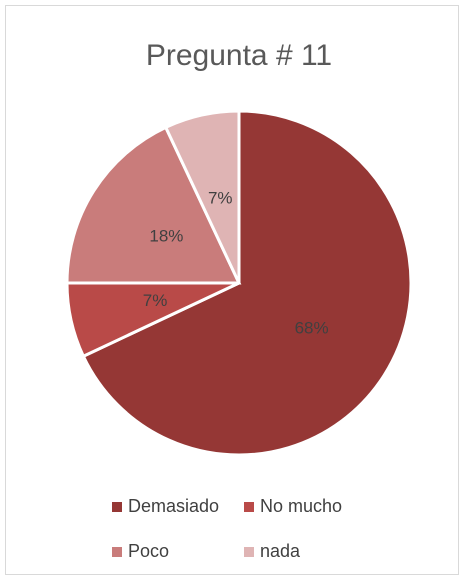 Image resolution: width=464 pixels, height=580 pixels. What do you see at coordinates (280, 551) in the screenshot?
I see `legend-label: nada` at bounding box center [280, 551].